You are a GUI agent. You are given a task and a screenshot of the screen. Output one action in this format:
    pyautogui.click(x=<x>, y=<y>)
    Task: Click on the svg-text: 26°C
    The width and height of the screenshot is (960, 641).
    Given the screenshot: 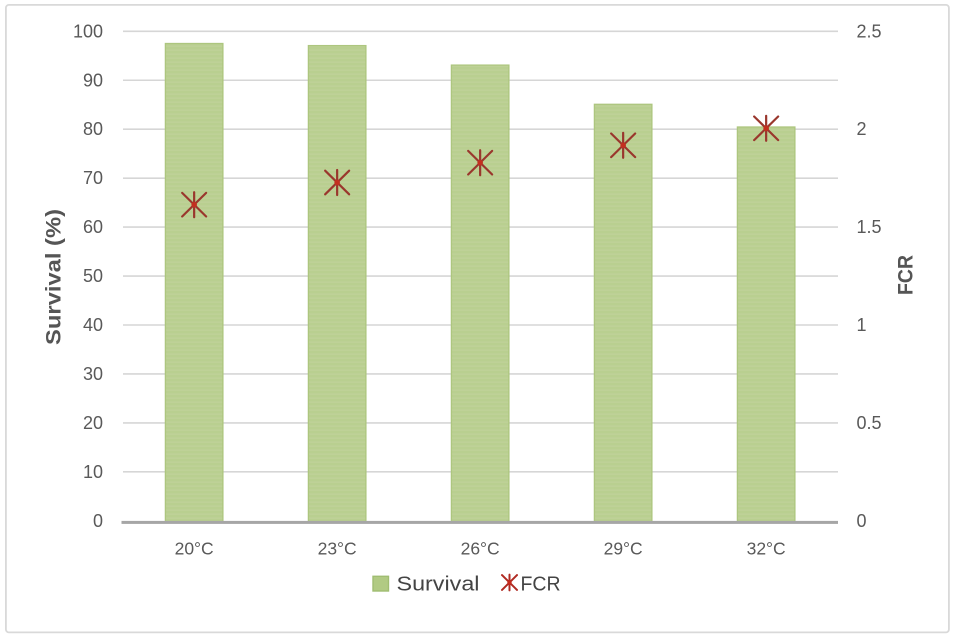 What is the action you would take?
    pyautogui.click(x=480, y=548)
    